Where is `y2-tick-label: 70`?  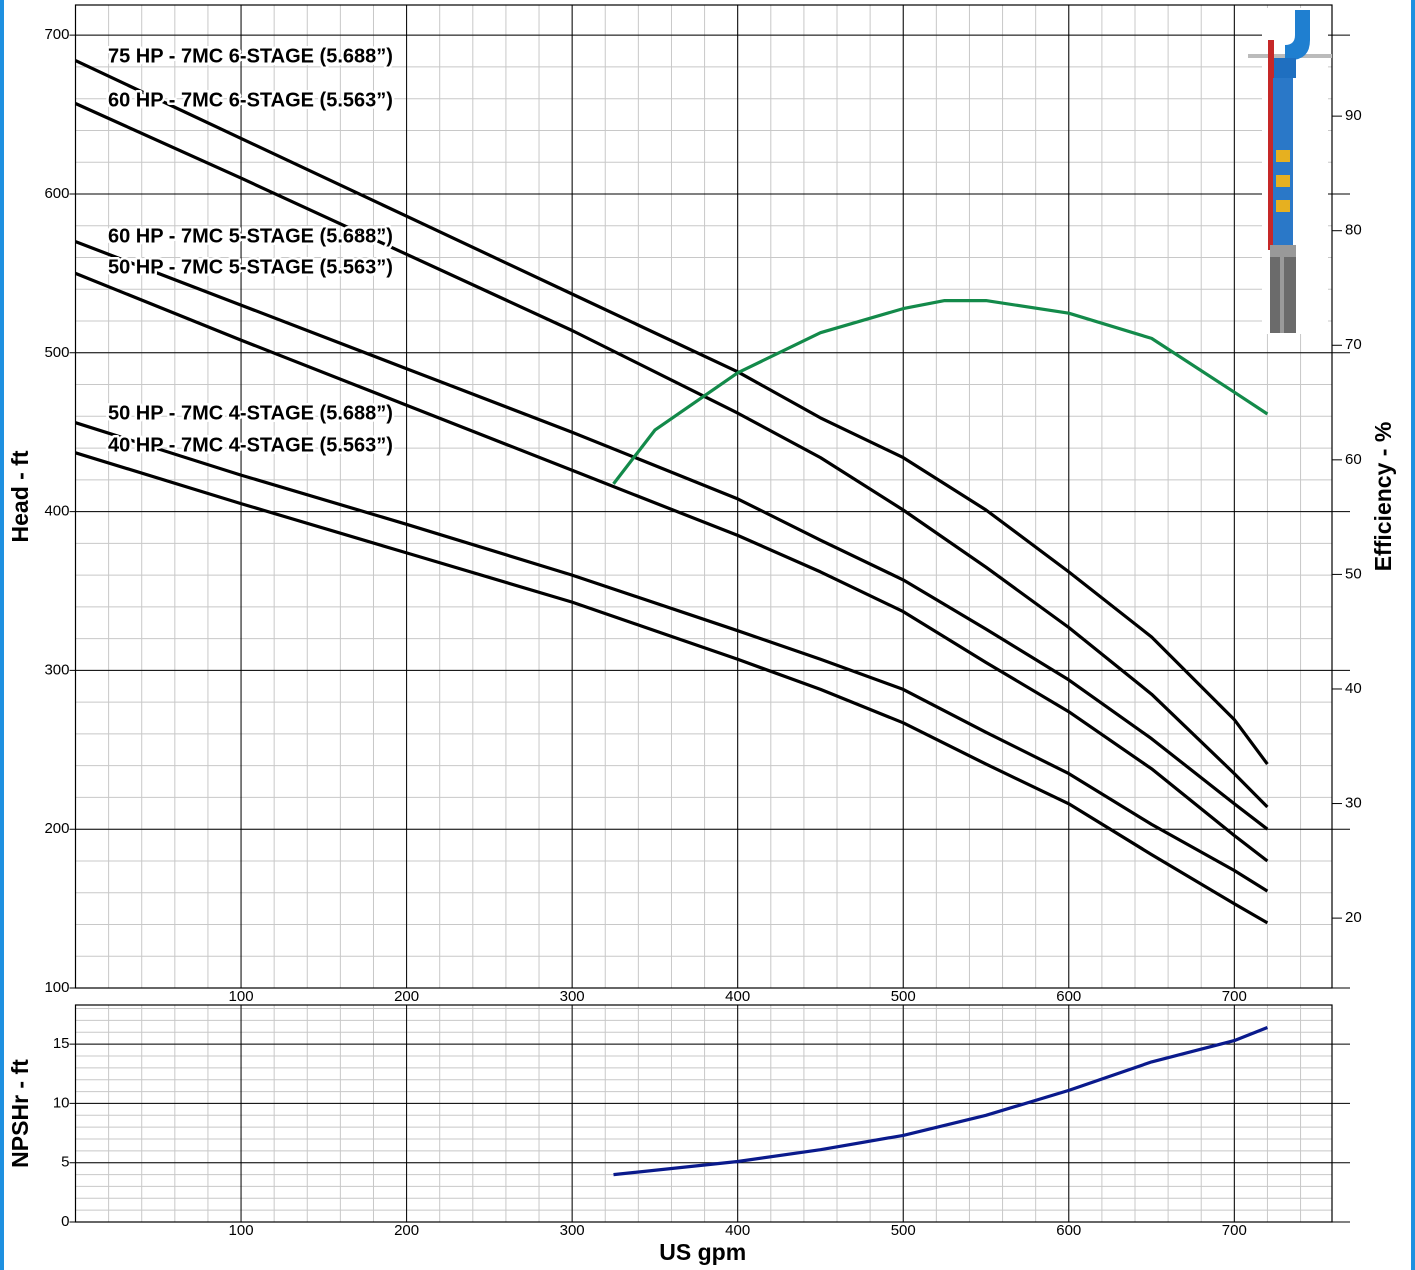
y2-tick-label: 70 is located at coordinates (1353, 344).